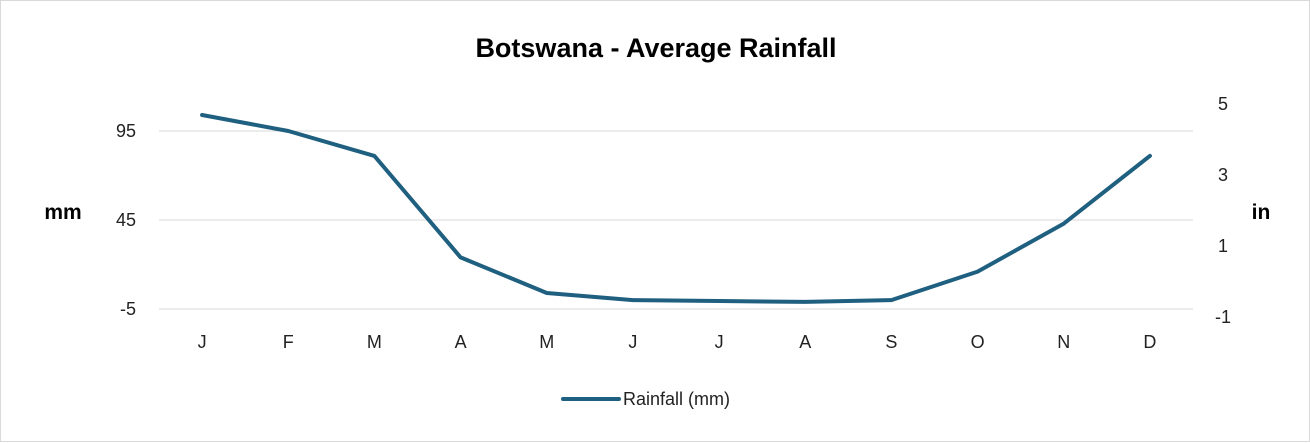  What do you see at coordinates (655, 48) in the screenshot?
I see `chart-title: Botswana - Average Rainfall` at bounding box center [655, 48].